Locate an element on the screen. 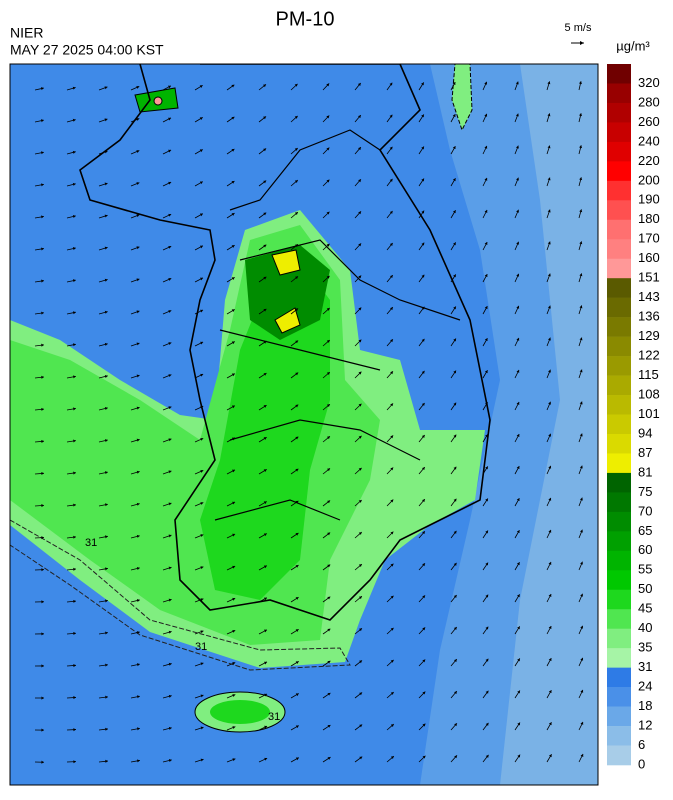  colorbar-label: 260 is located at coordinates (649, 121).